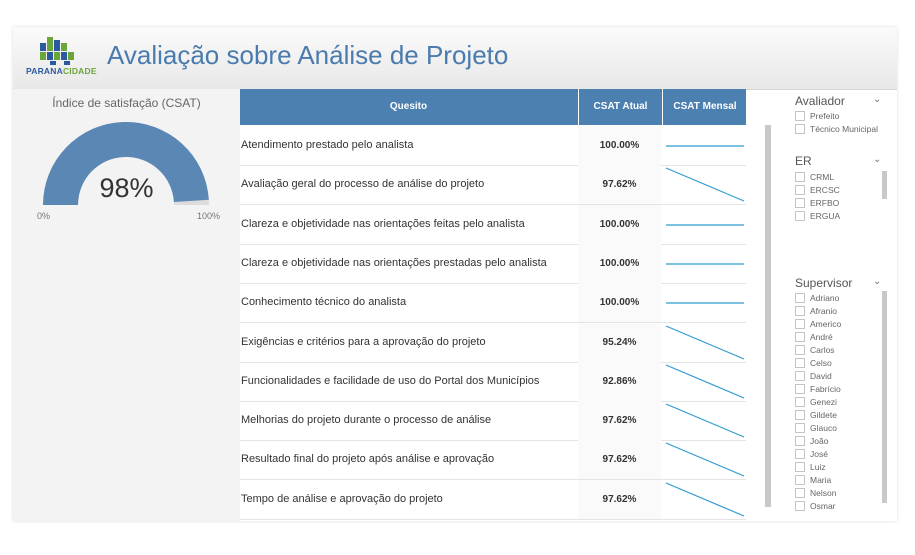 Image resolution: width=915 pixels, height=555 pixels. I want to click on slicer-option: José, so click(811, 454).